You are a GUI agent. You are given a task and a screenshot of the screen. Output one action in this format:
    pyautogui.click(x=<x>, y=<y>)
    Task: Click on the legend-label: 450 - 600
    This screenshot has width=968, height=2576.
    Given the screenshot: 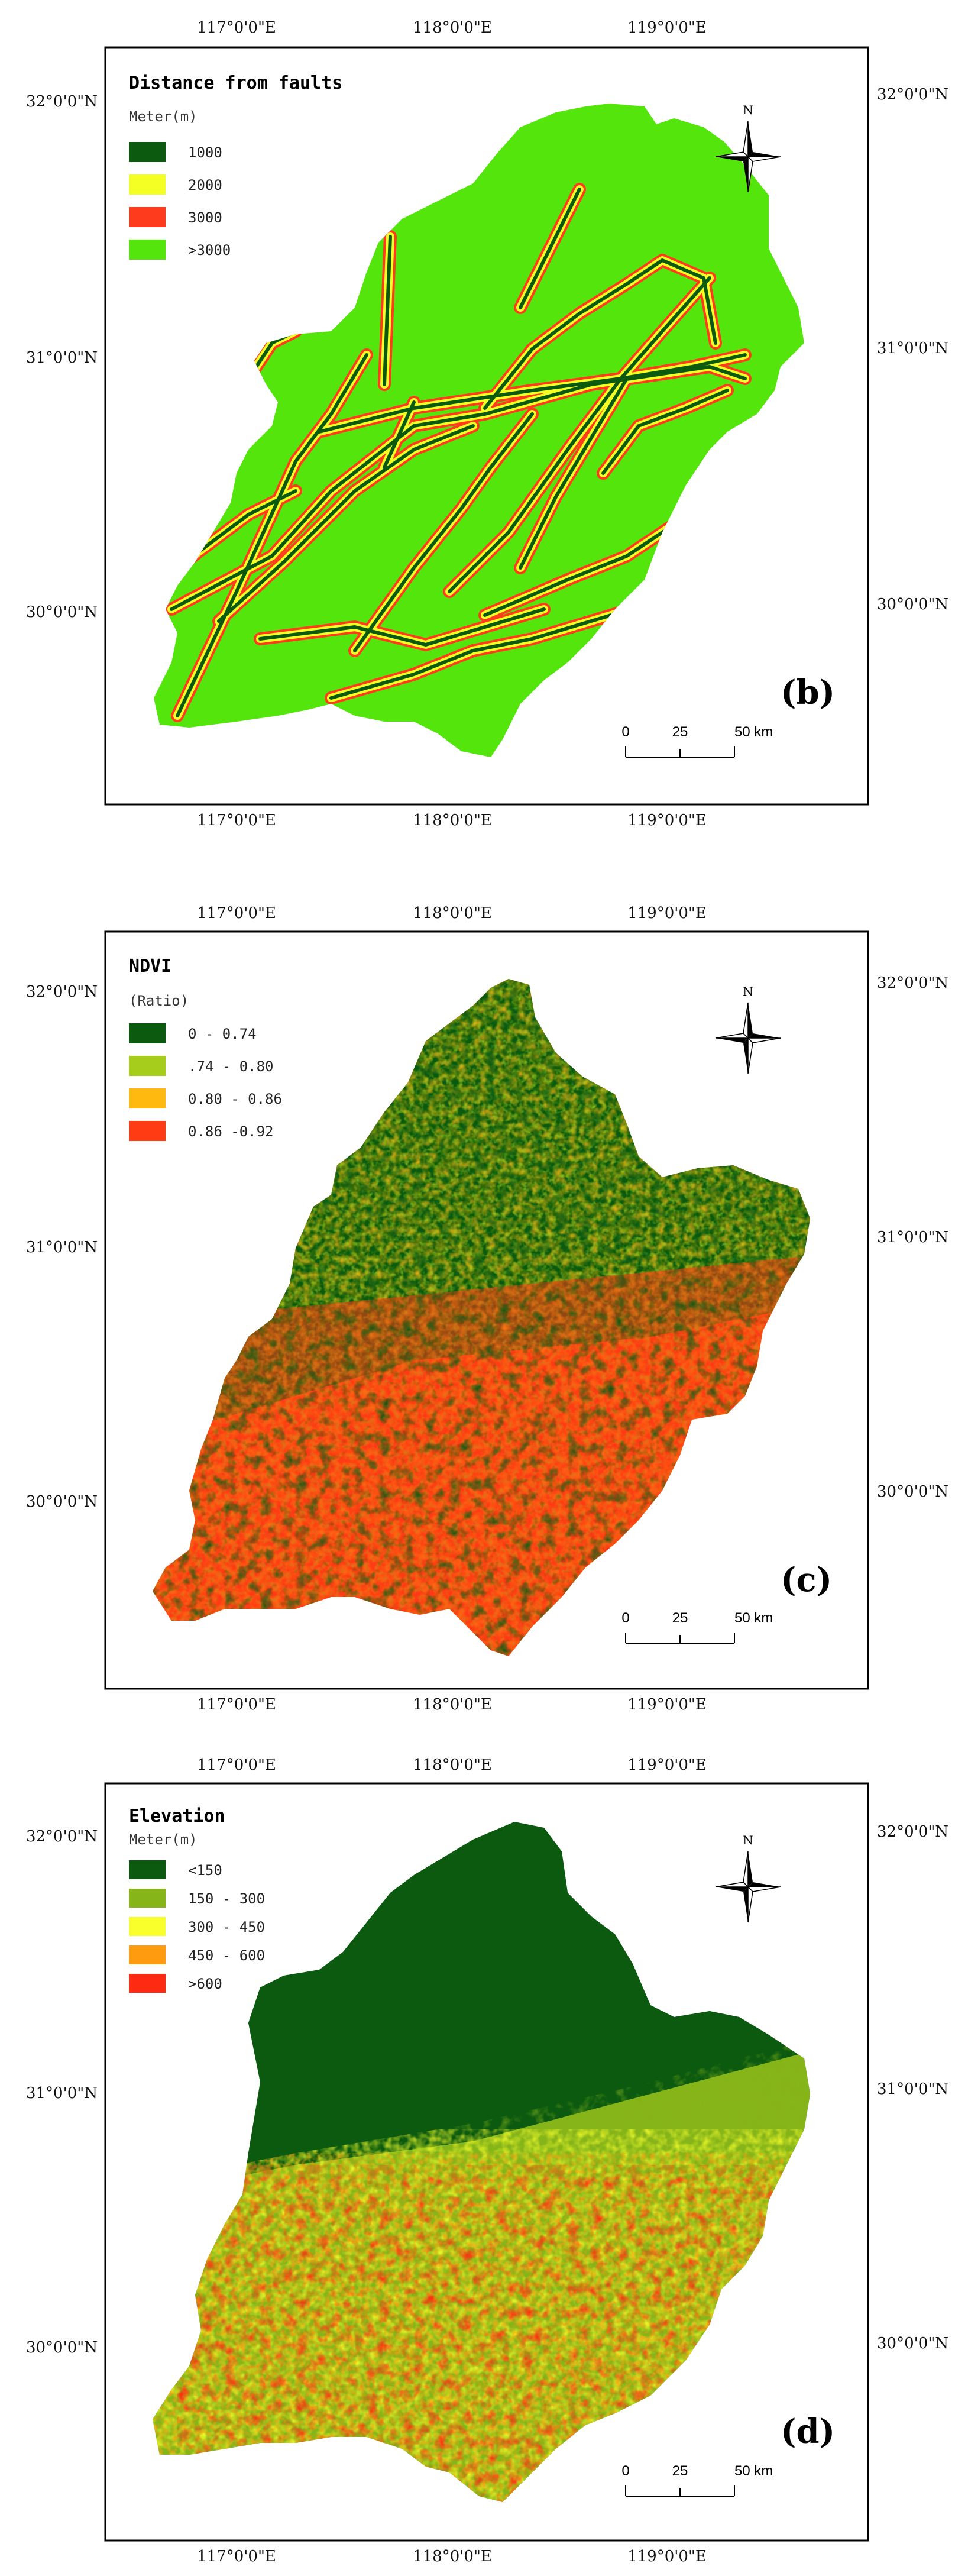 What is the action you would take?
    pyautogui.click(x=226, y=1955)
    